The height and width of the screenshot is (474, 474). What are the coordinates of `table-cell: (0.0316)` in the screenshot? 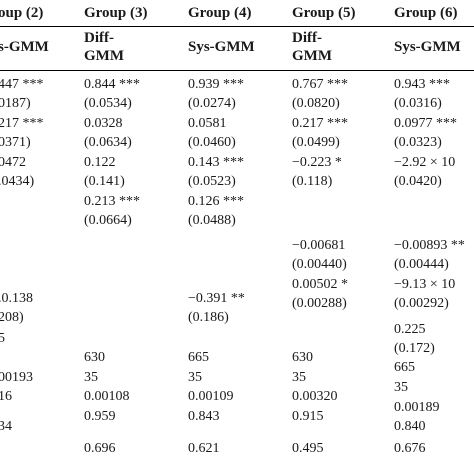 It's located at (418, 103).